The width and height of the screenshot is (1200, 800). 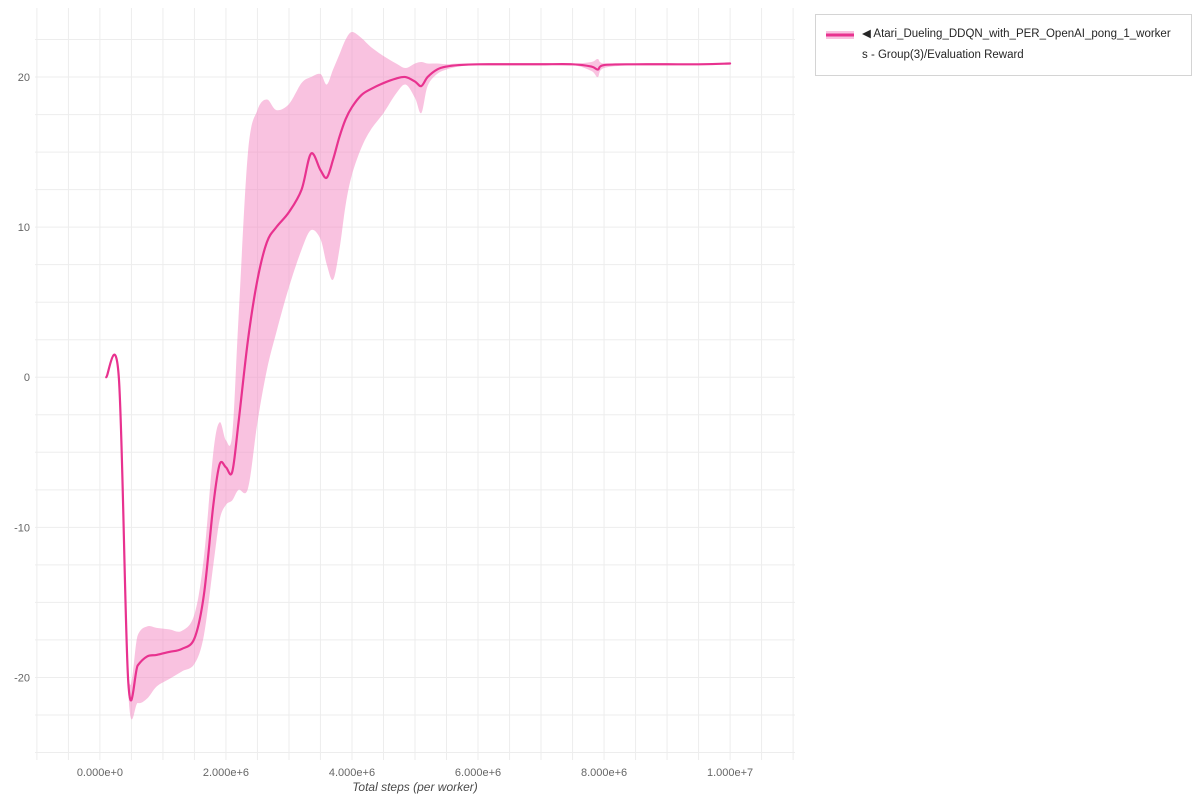 I want to click on y-tick-label: -20, so click(x=22, y=678).